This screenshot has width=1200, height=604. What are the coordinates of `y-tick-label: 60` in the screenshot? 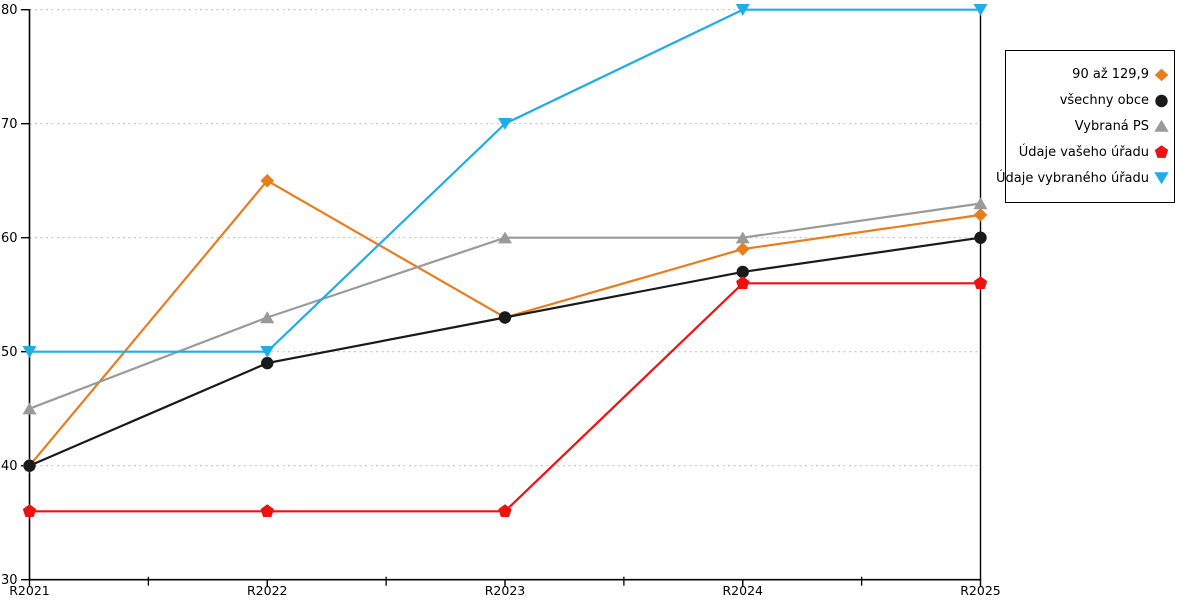 It's located at (9, 238).